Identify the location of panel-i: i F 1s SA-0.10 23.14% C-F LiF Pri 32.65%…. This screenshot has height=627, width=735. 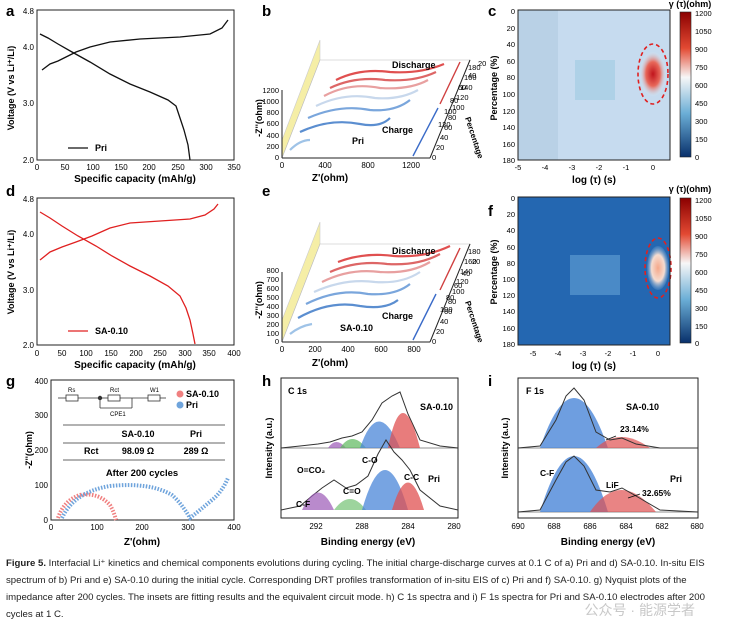
(596, 460).